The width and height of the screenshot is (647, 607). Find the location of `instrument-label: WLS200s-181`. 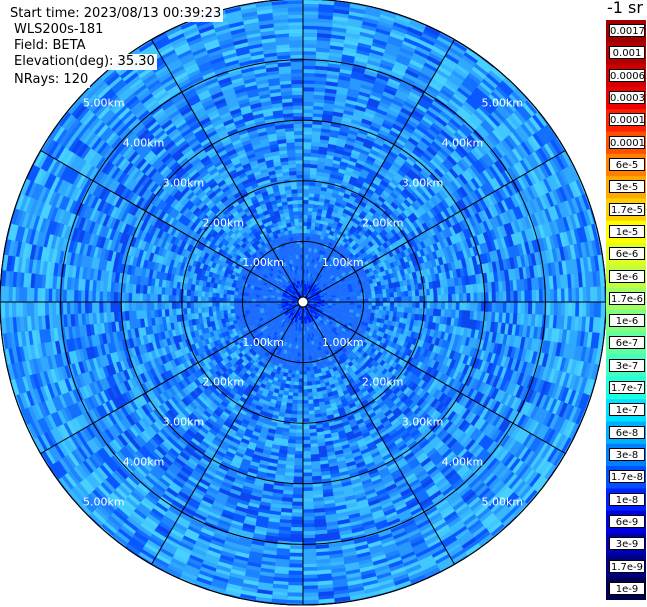

instrument-label: WLS200s-181 is located at coordinates (59, 30).